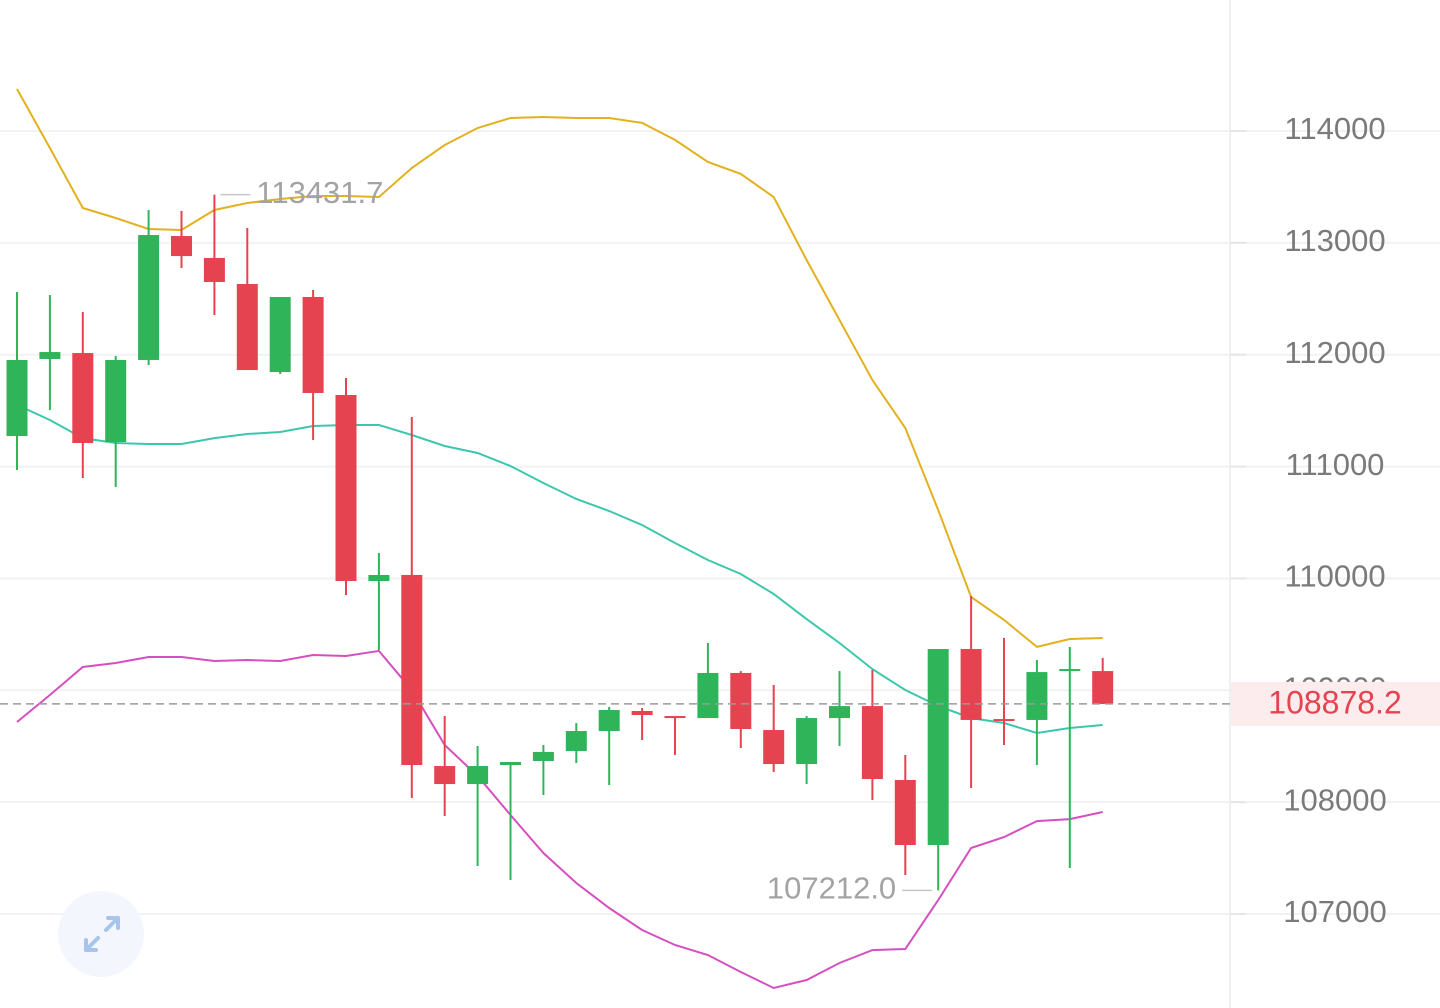 The height and width of the screenshot is (1008, 1440). What do you see at coordinates (831, 888) in the screenshot?
I see `low-label: 107212.0` at bounding box center [831, 888].